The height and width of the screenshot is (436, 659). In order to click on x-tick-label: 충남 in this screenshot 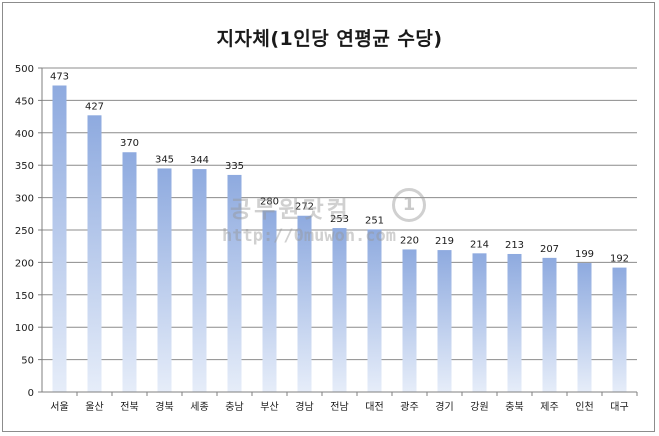, I will do `click(234, 407)`.